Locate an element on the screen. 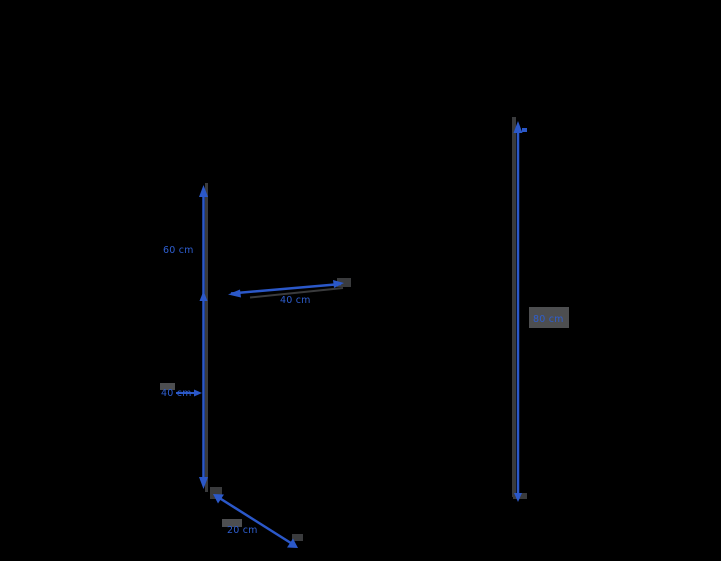 The width and height of the screenshot is (721, 561). horizontal-trace-box is located at coordinates (344, 282).